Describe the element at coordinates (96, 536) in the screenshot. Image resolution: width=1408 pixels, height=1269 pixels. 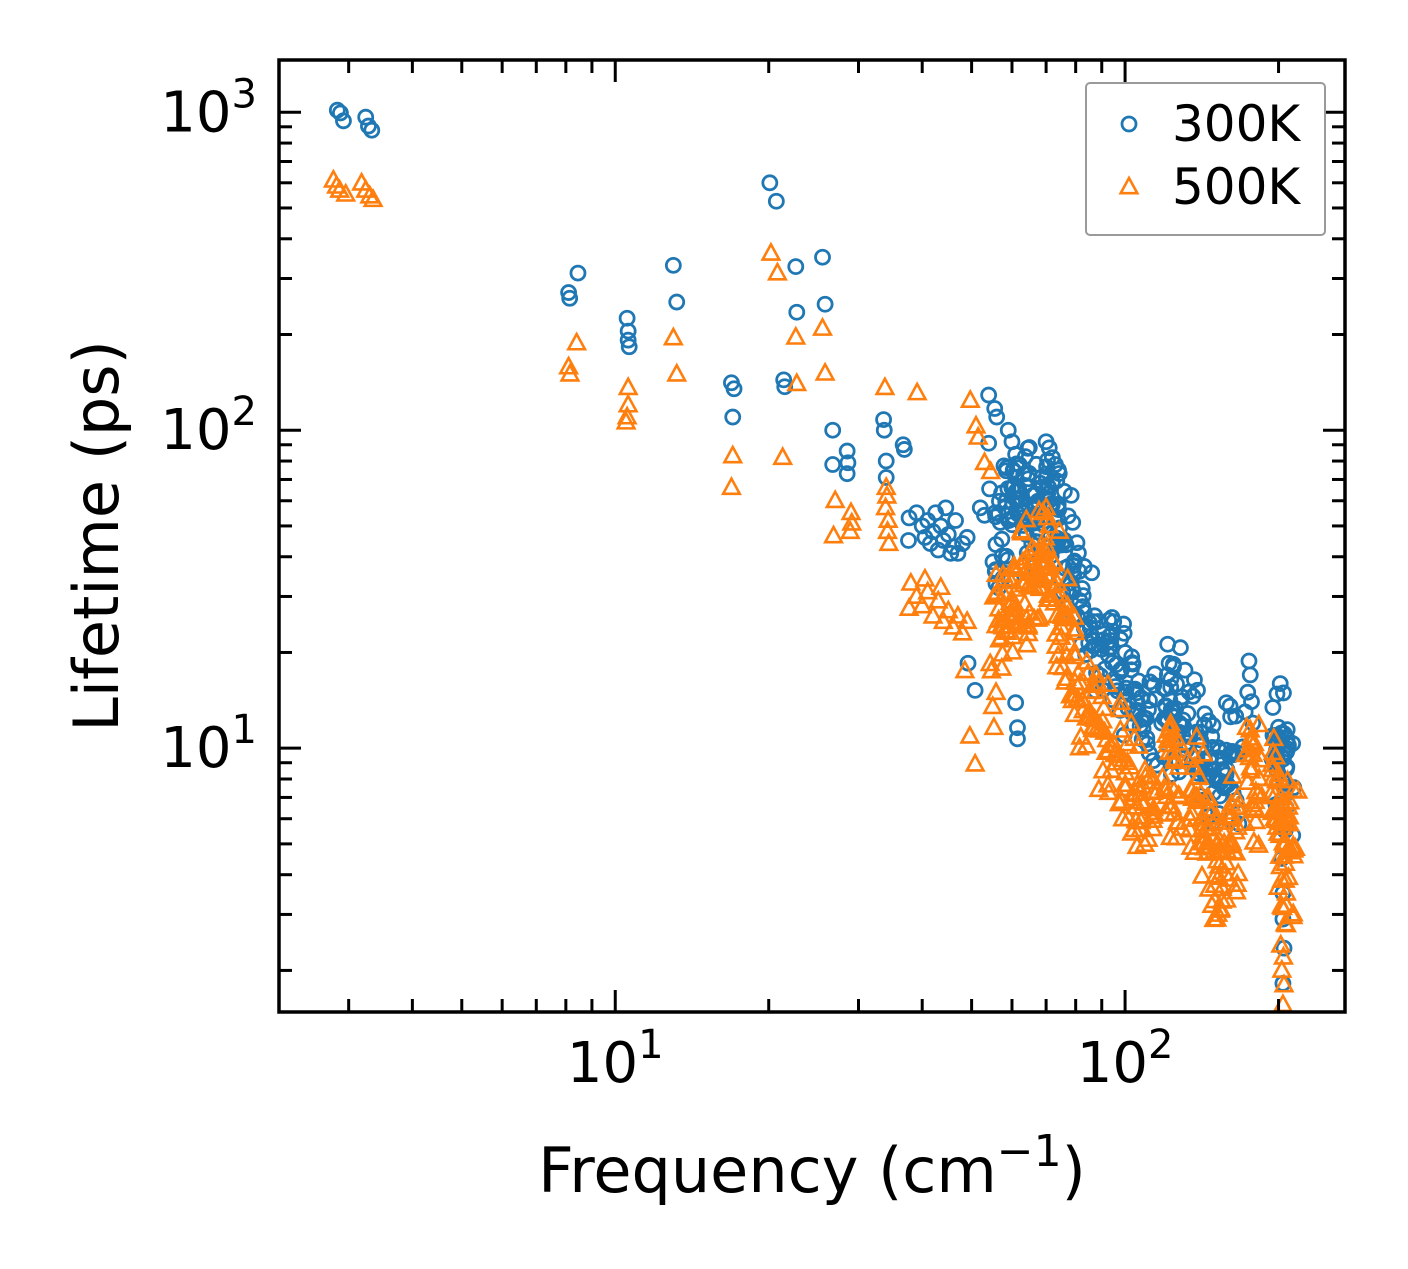
I see `y-axis-label: Lifetime (ps)` at that location.